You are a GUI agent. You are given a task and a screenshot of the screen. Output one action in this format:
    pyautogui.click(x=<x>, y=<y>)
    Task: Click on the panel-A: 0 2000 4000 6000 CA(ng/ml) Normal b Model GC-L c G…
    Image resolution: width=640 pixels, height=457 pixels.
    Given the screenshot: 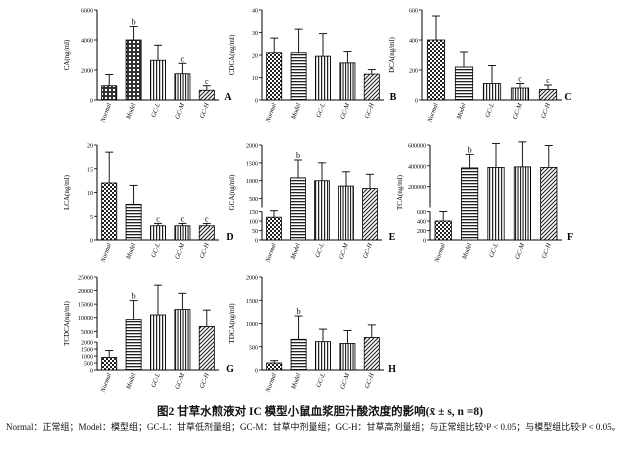 What is the action you would take?
    pyautogui.click(x=147, y=67)
    